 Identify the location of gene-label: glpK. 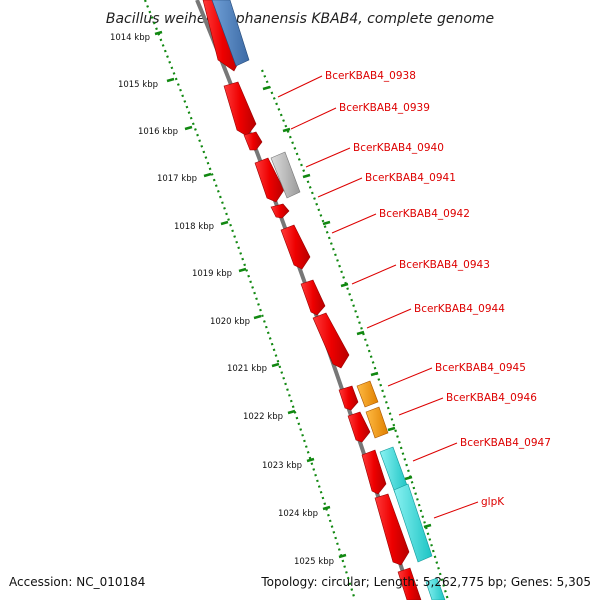
(493, 502).